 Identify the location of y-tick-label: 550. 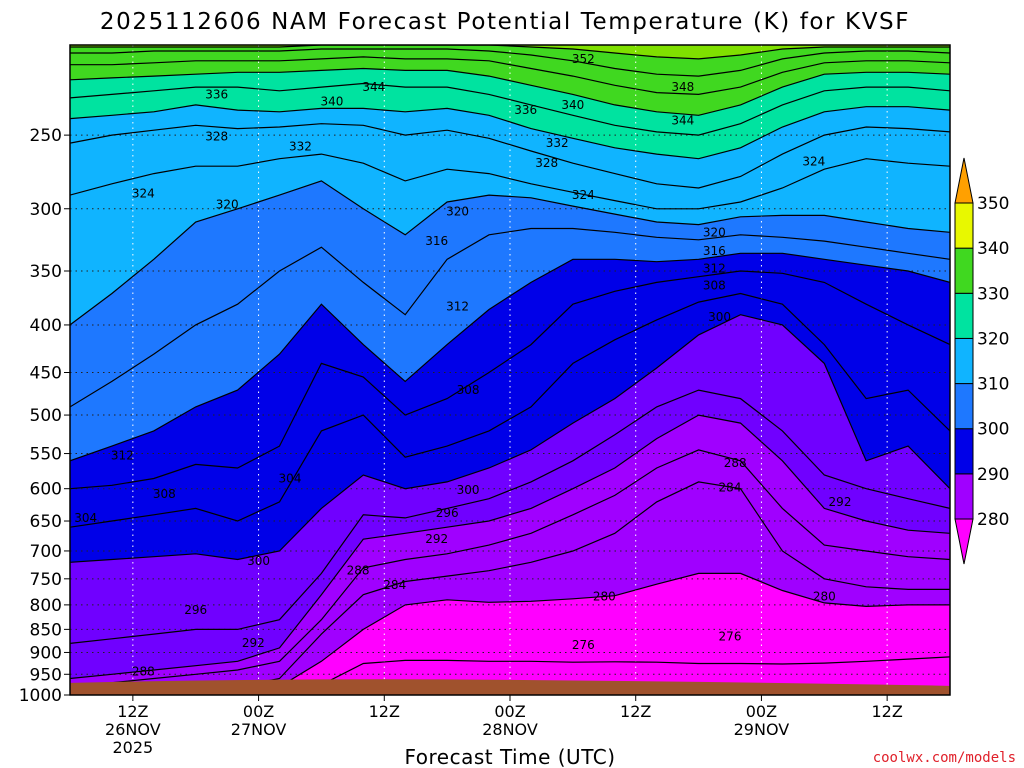
(46, 455).